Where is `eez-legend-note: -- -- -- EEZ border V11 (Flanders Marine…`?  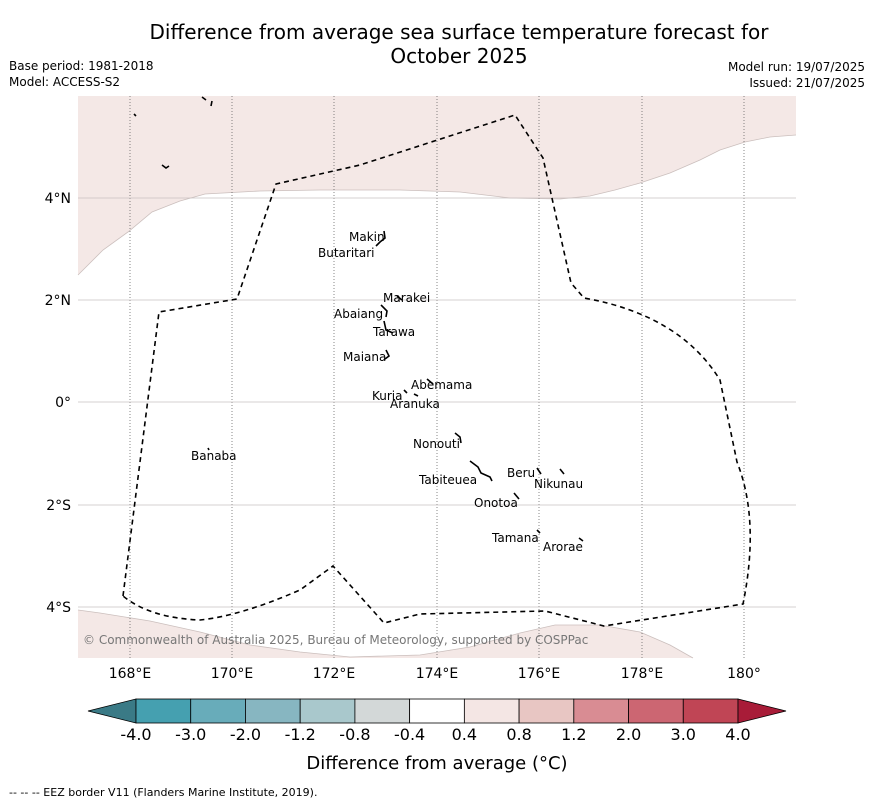
eez-legend-note: -- -- -- EEZ border V11 (Flanders Marine… is located at coordinates (163, 792).